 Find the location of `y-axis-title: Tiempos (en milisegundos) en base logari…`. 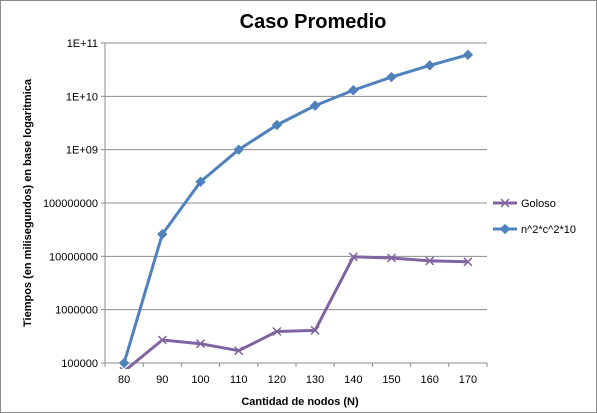

y-axis-title: Tiempos (en milisegundos) en base logari… is located at coordinates (28, 202).